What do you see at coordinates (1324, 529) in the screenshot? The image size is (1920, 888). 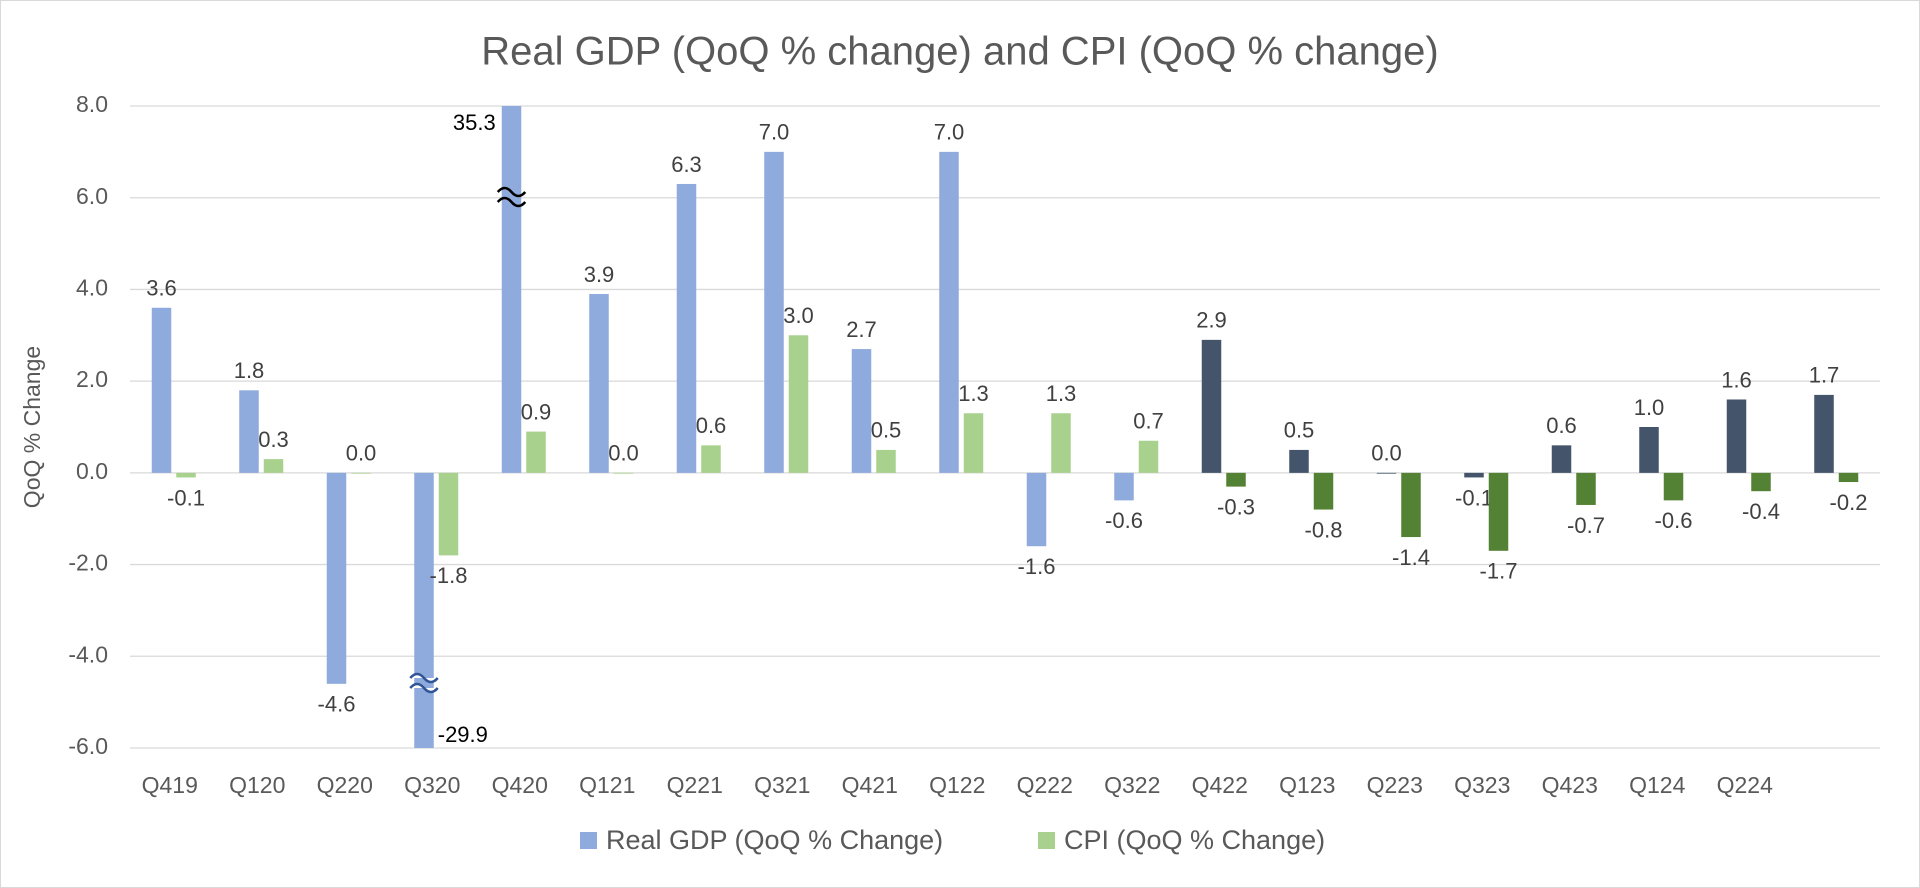 I see `value-label: -0.8` at bounding box center [1324, 529].